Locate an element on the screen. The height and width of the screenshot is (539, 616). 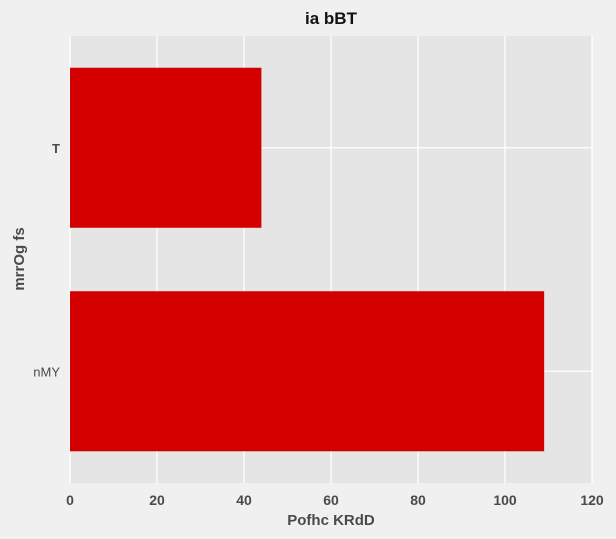
x-axis-ticks: 0 20 40 60 80 100 120 is located at coordinates (335, 500).